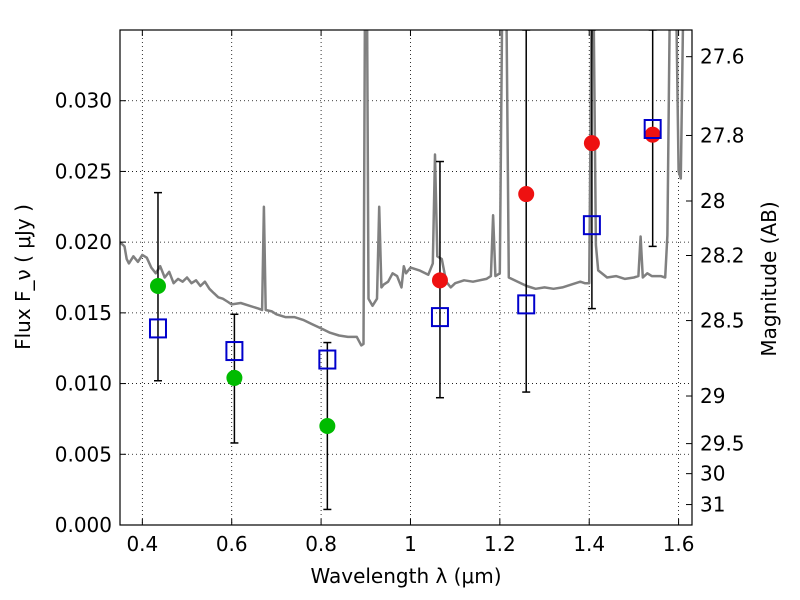  Describe the element at coordinates (500, 544) in the screenshot. I see `x-tick-label: 1.2` at that location.